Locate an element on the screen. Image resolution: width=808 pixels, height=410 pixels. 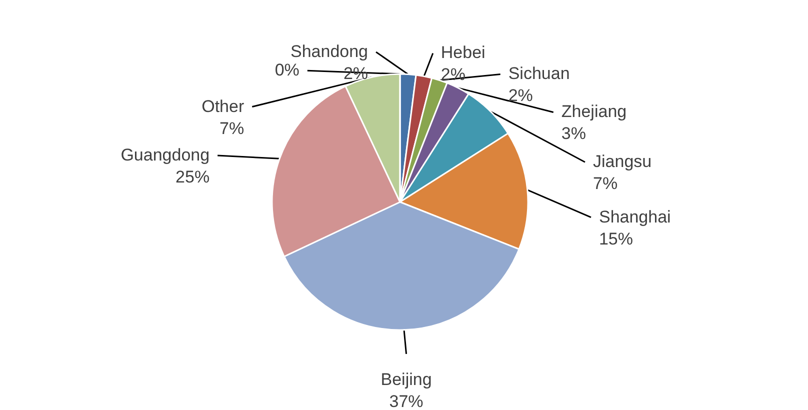
slice-label: Shandong is located at coordinates (329, 51).